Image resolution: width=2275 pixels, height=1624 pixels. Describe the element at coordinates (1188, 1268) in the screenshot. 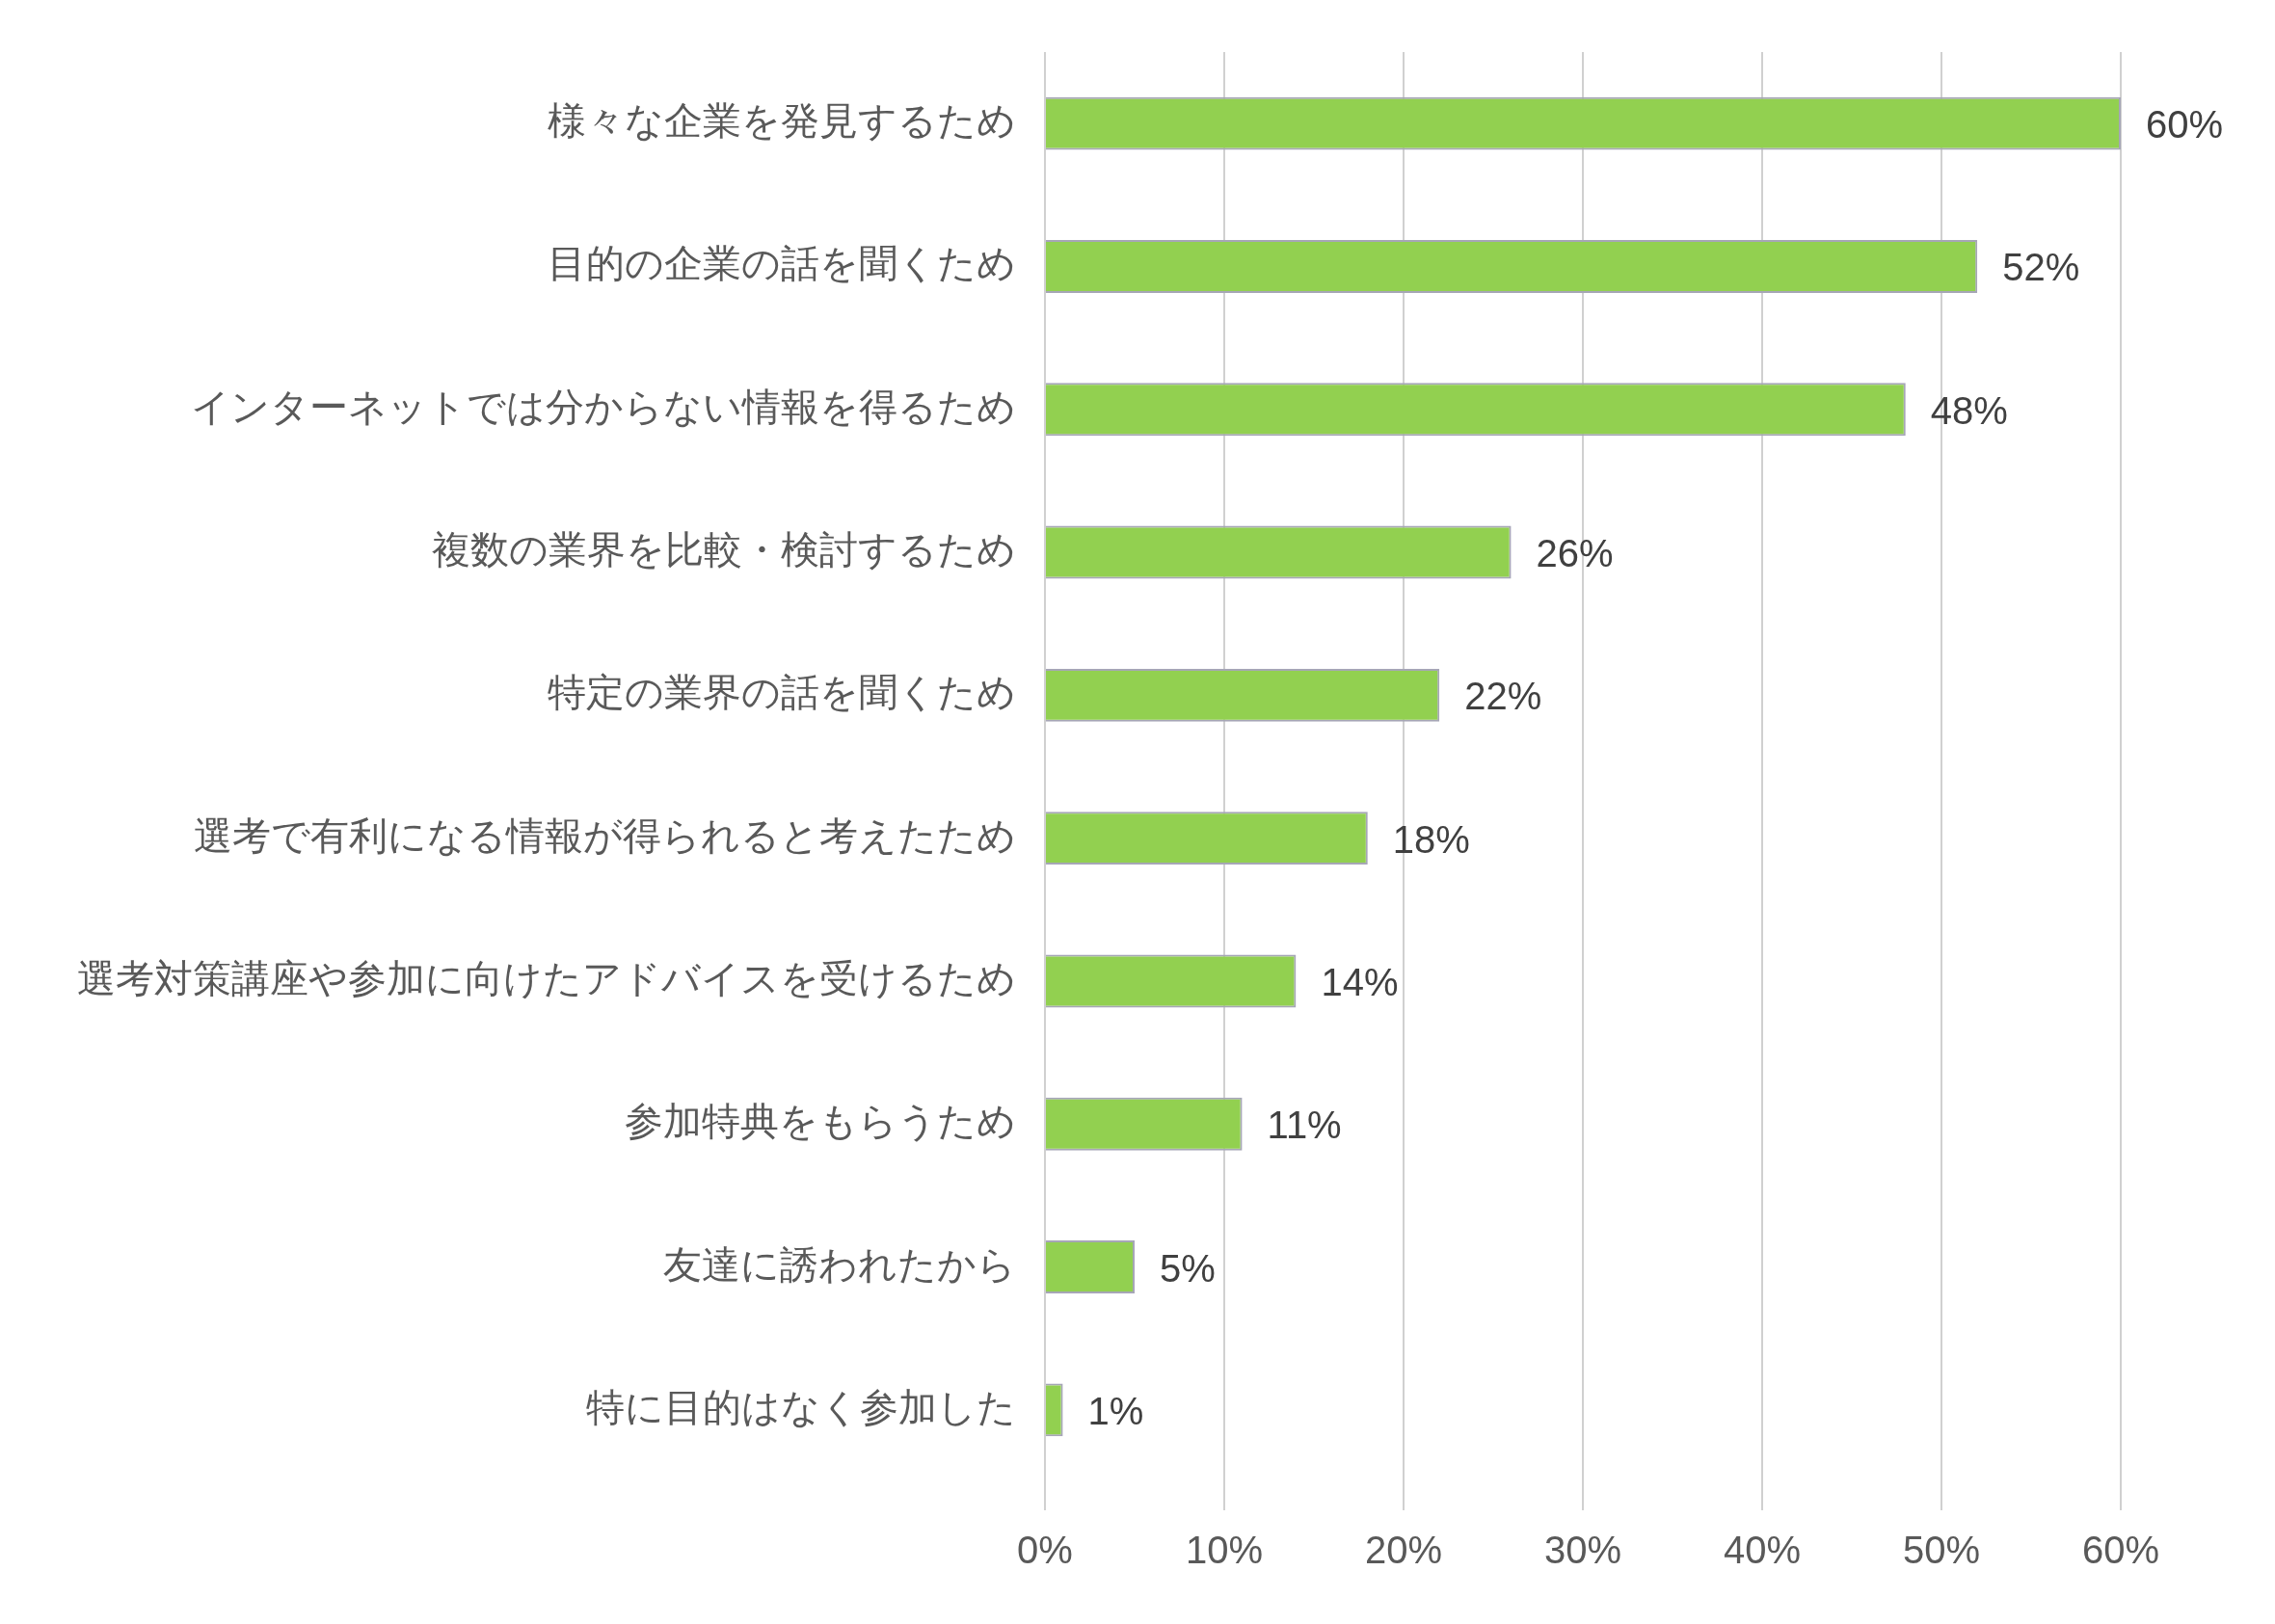

I see `data-label: 5%` at that location.